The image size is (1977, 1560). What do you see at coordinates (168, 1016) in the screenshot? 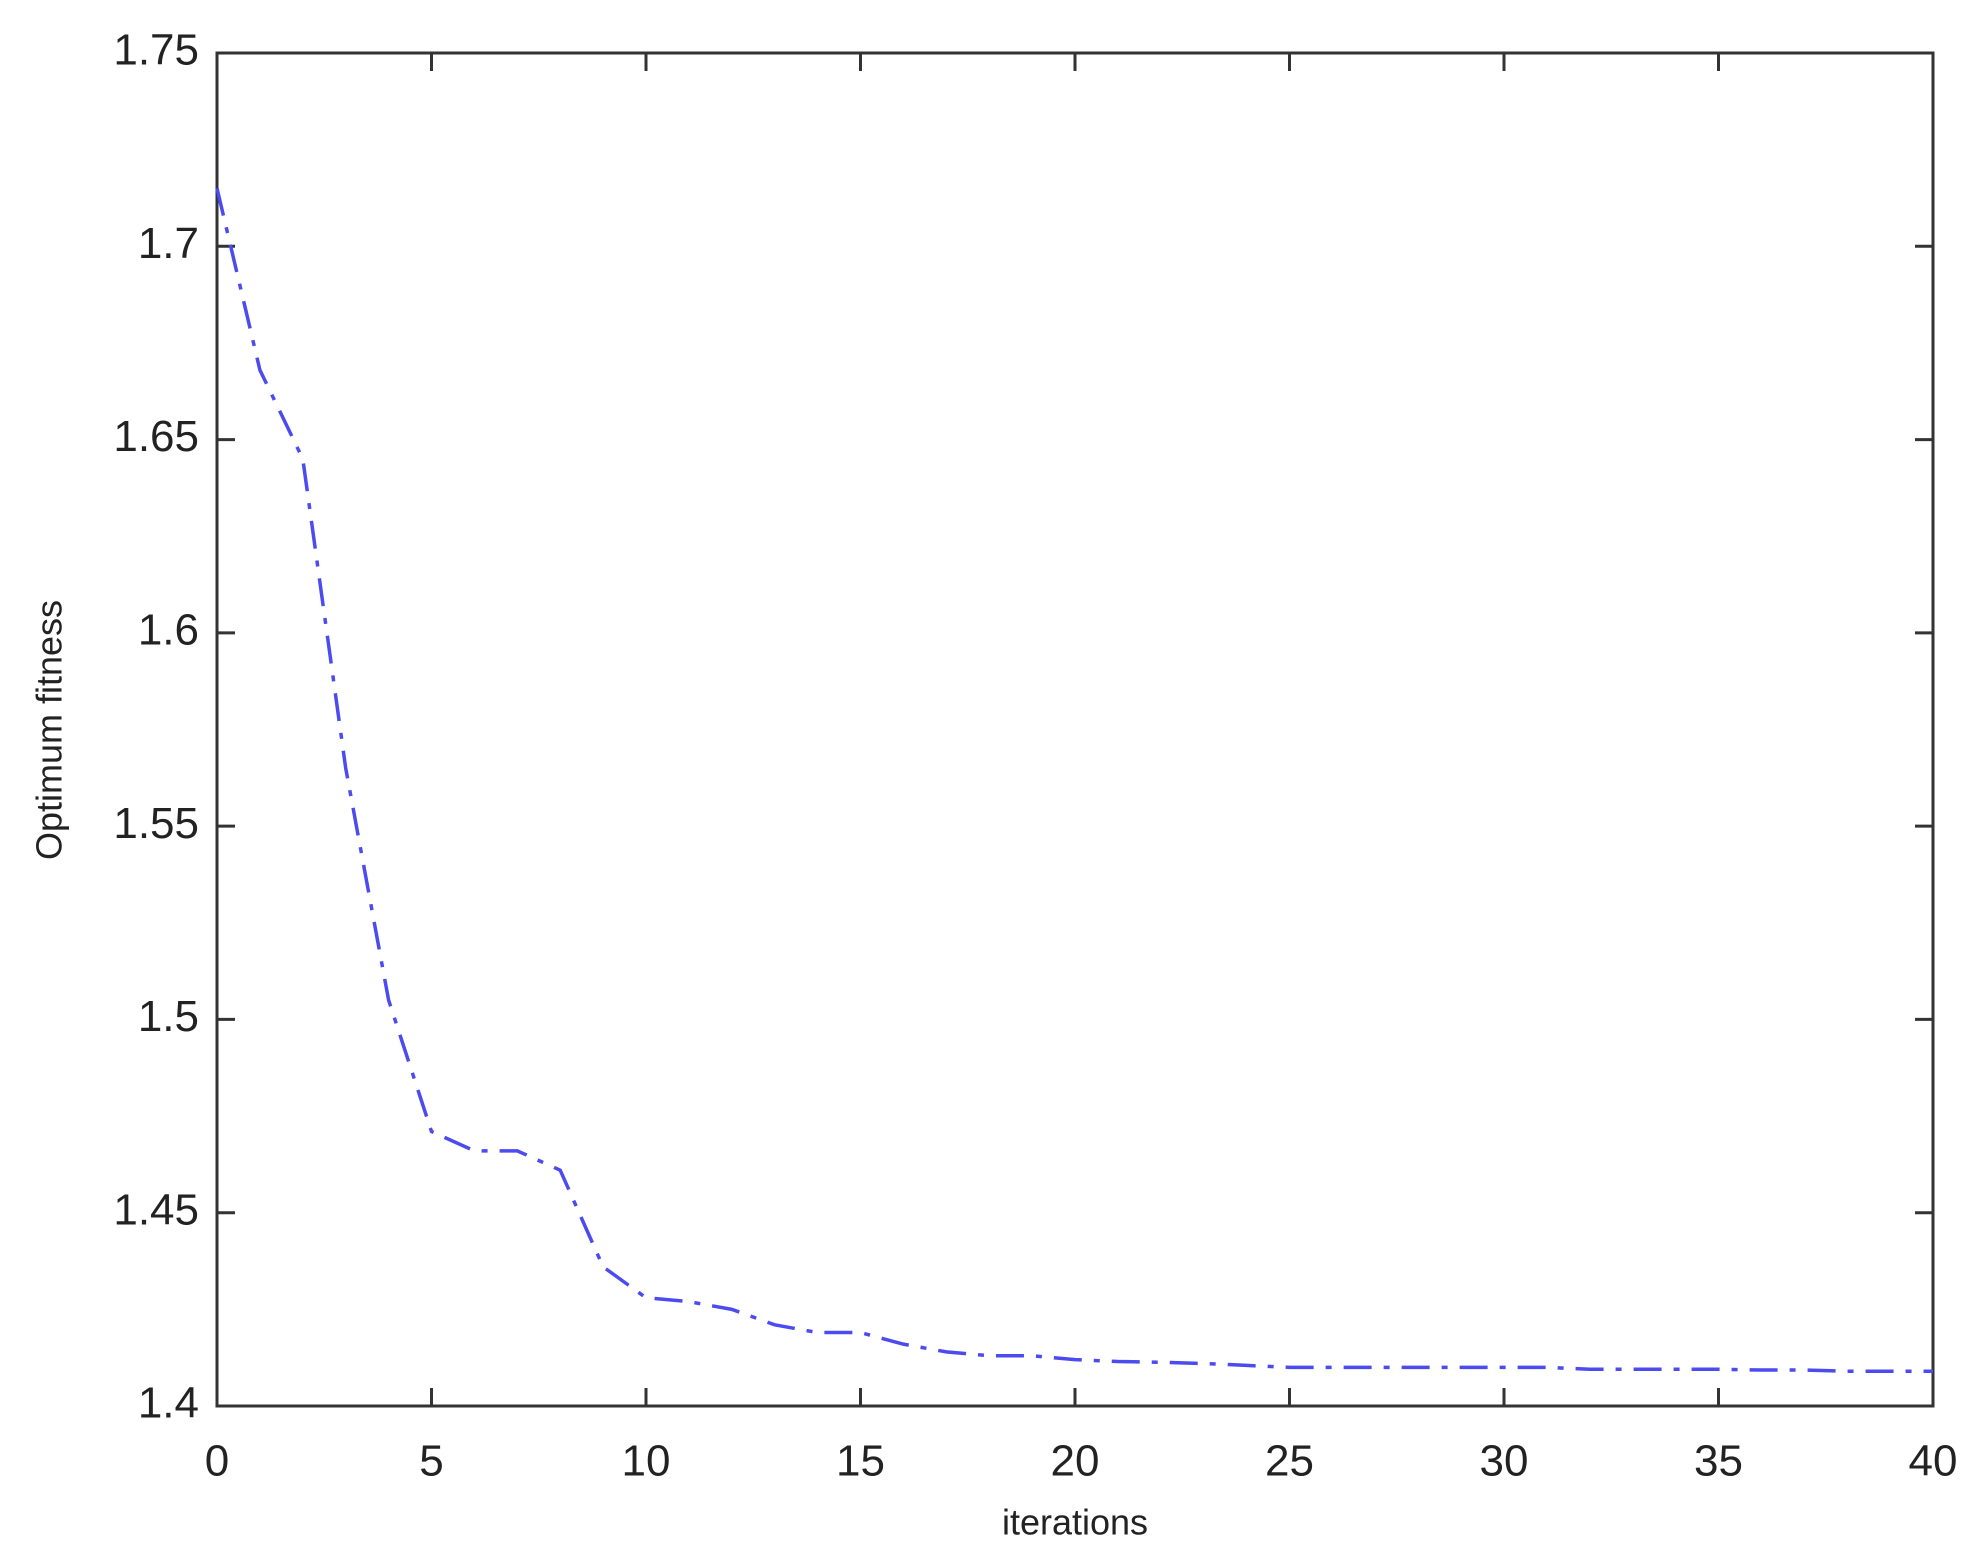
I see `y-tick-label: 1.5` at bounding box center [168, 1016].